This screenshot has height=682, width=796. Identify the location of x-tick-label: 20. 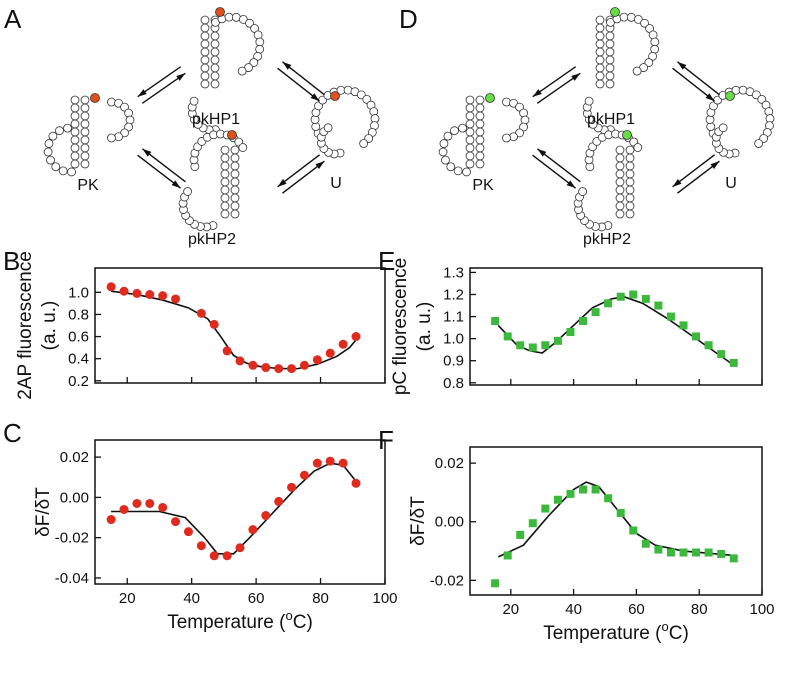
(127, 598).